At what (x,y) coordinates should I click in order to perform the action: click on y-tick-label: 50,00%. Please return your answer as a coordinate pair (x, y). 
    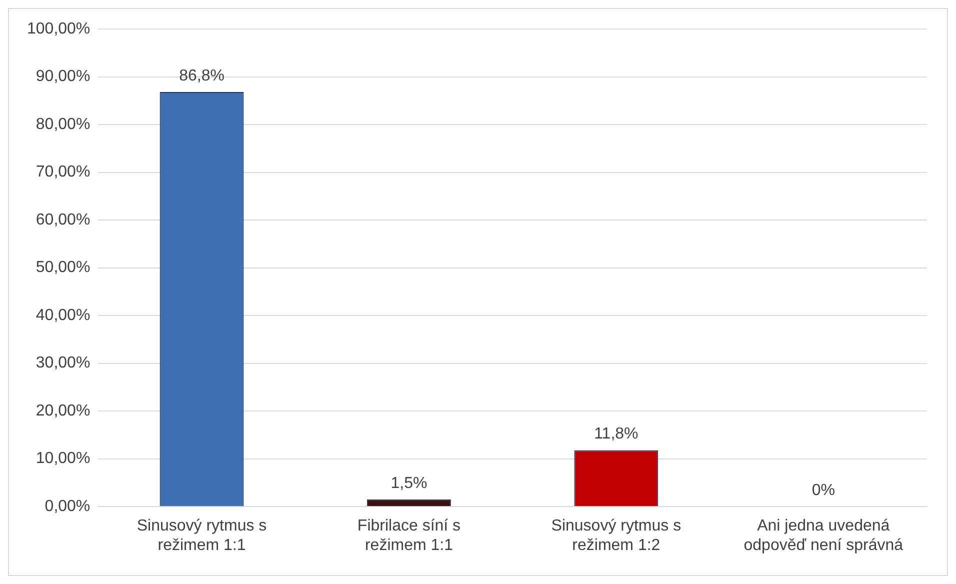
    Looking at the image, I should click on (63, 267).